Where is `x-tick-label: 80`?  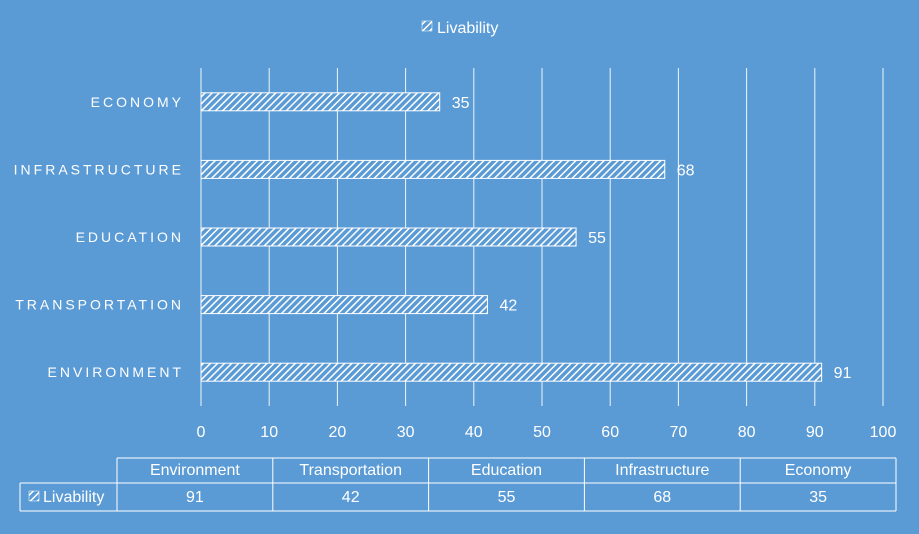 x-tick-label: 80 is located at coordinates (747, 432).